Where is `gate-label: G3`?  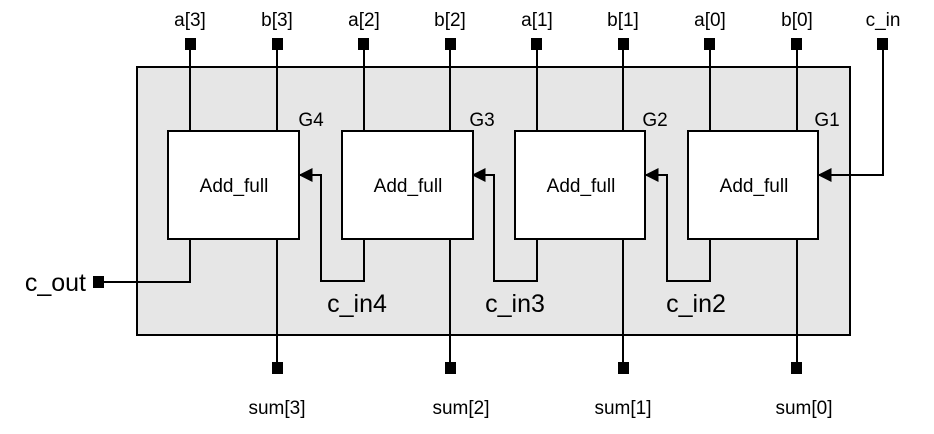 gate-label: G3 is located at coordinates (481, 120).